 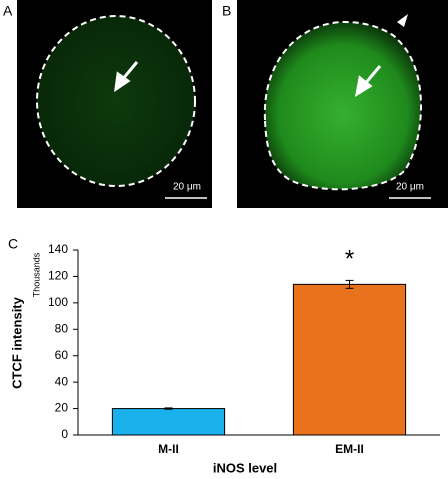 What do you see at coordinates (64, 434) in the screenshot?
I see `y-tick-label: 0` at bounding box center [64, 434].